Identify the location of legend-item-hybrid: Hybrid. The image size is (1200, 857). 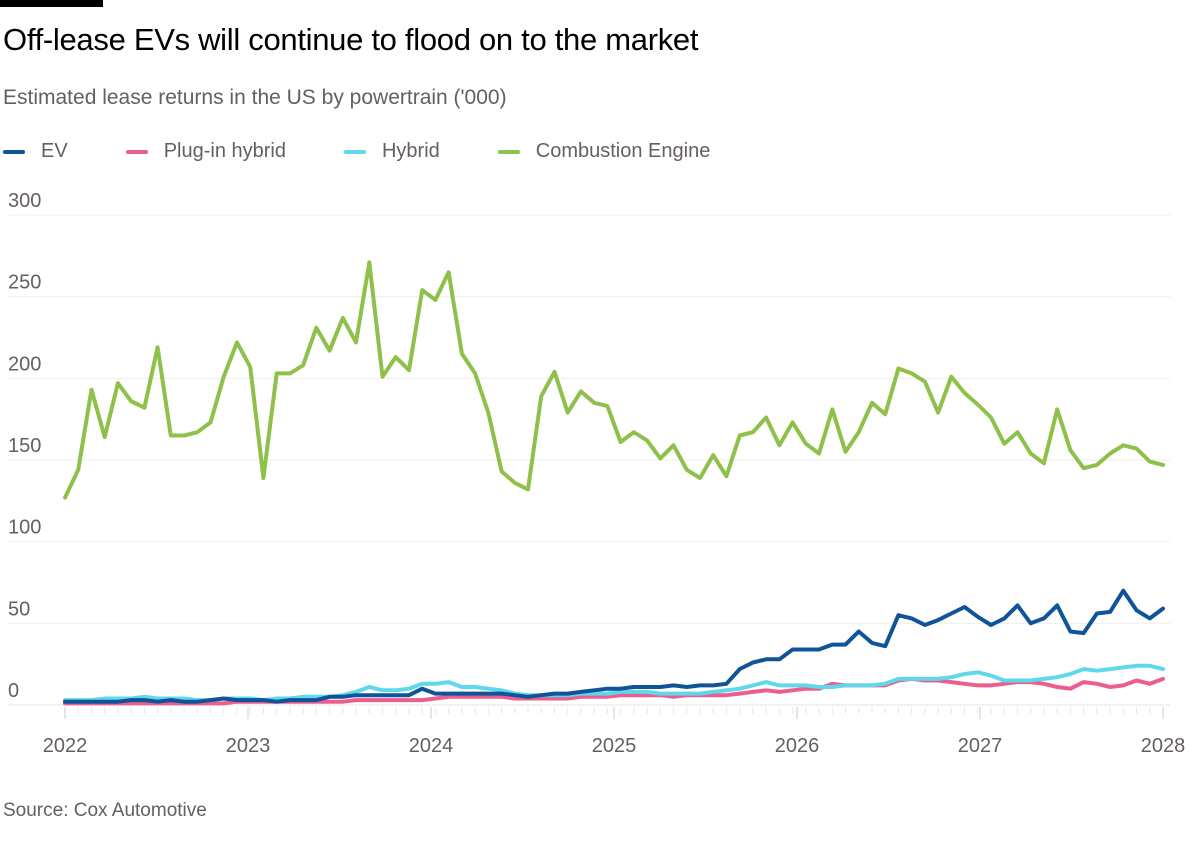
(391, 151).